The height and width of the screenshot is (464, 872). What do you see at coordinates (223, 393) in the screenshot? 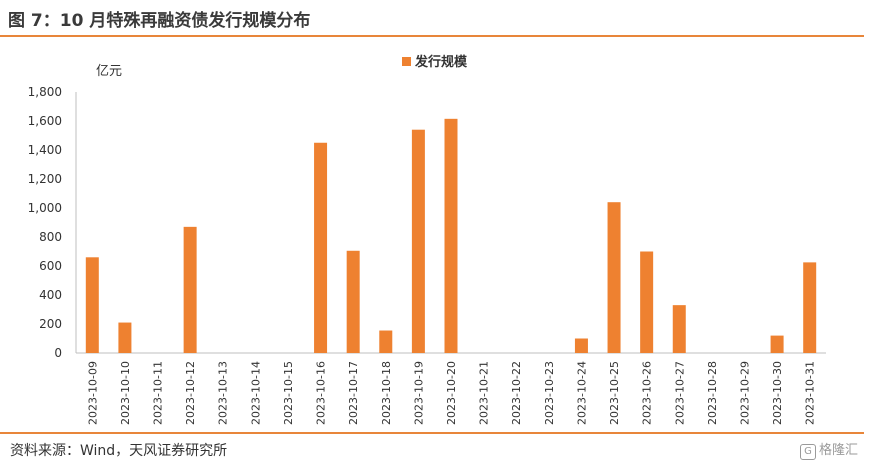
I see `x-tick-label: 2023-10-13` at bounding box center [223, 393].